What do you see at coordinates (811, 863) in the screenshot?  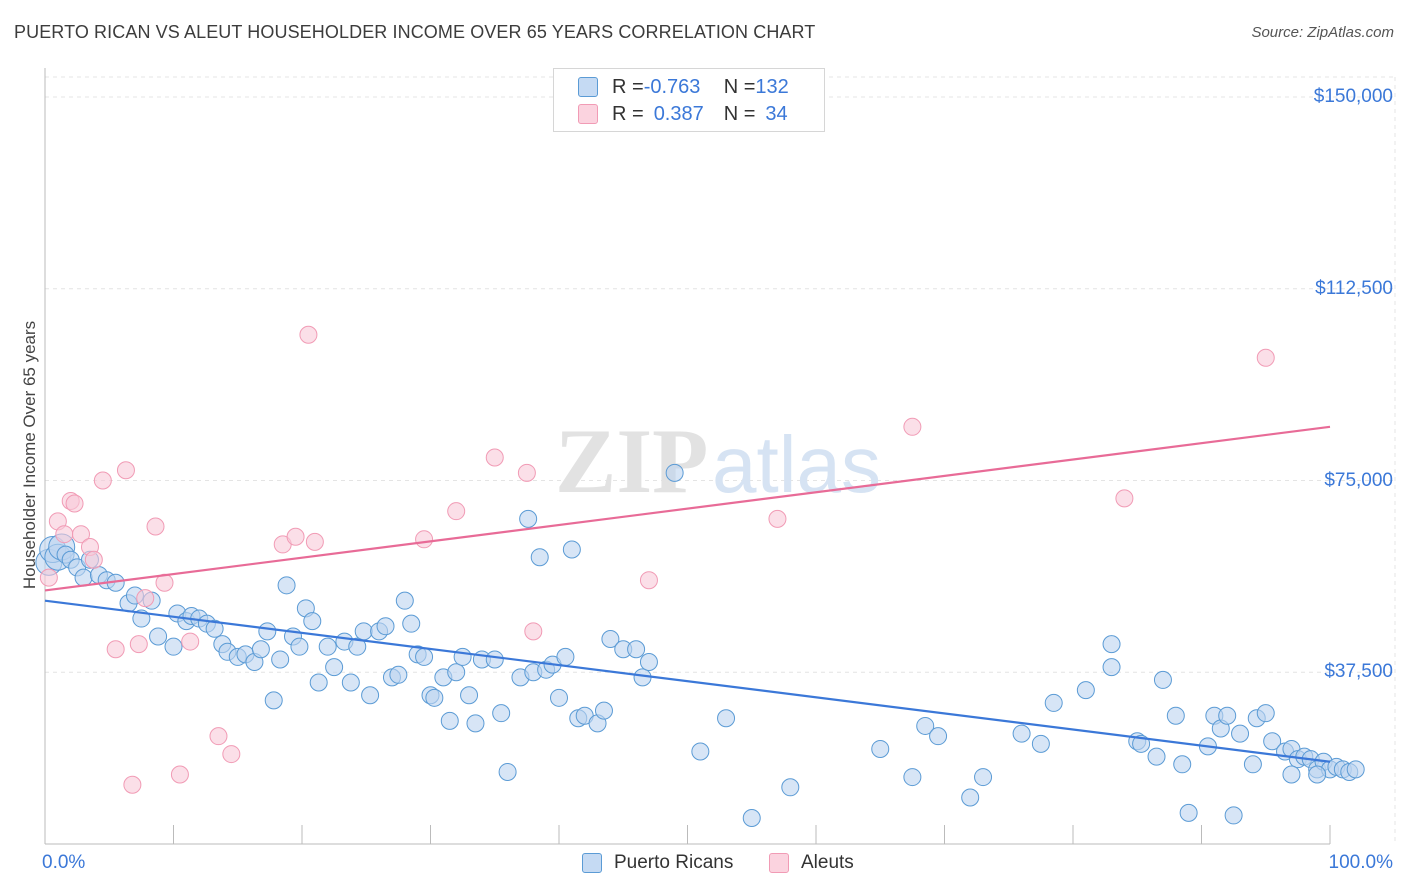 I see `bottom-legend-aleuts: Aleuts` at bounding box center [811, 863].